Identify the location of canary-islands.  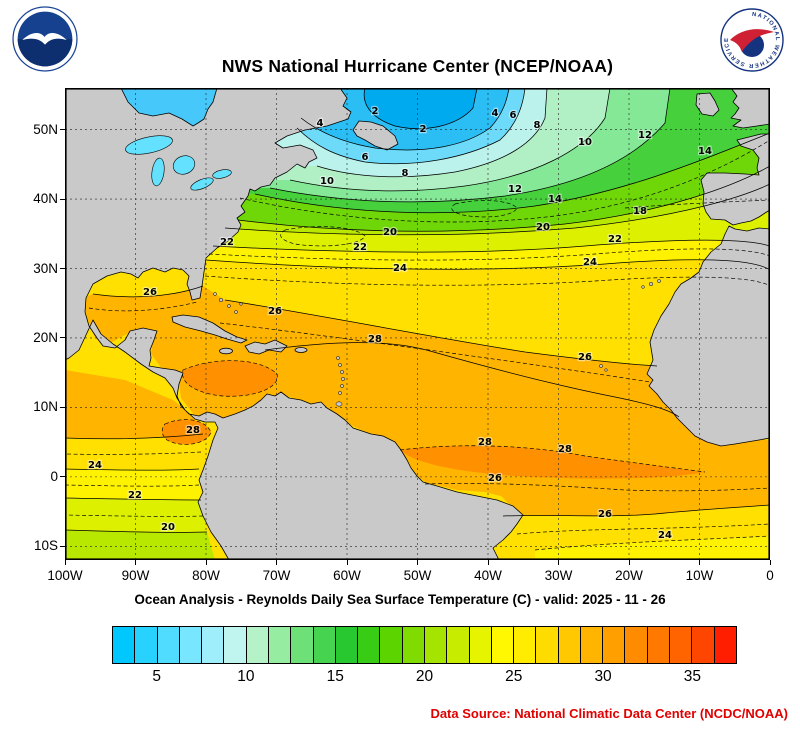
(651, 284).